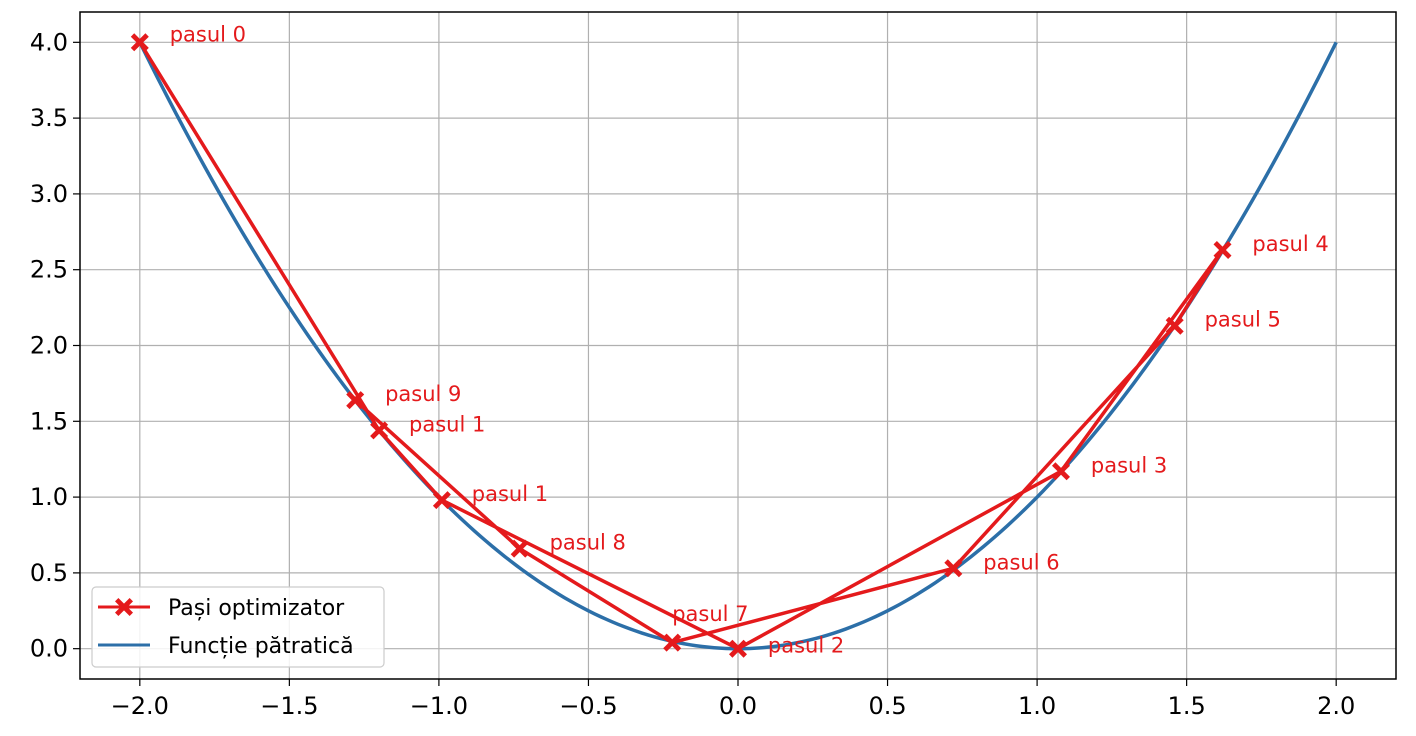 The height and width of the screenshot is (736, 1416). I want to click on step-annotation: pasul 8, so click(588, 543).